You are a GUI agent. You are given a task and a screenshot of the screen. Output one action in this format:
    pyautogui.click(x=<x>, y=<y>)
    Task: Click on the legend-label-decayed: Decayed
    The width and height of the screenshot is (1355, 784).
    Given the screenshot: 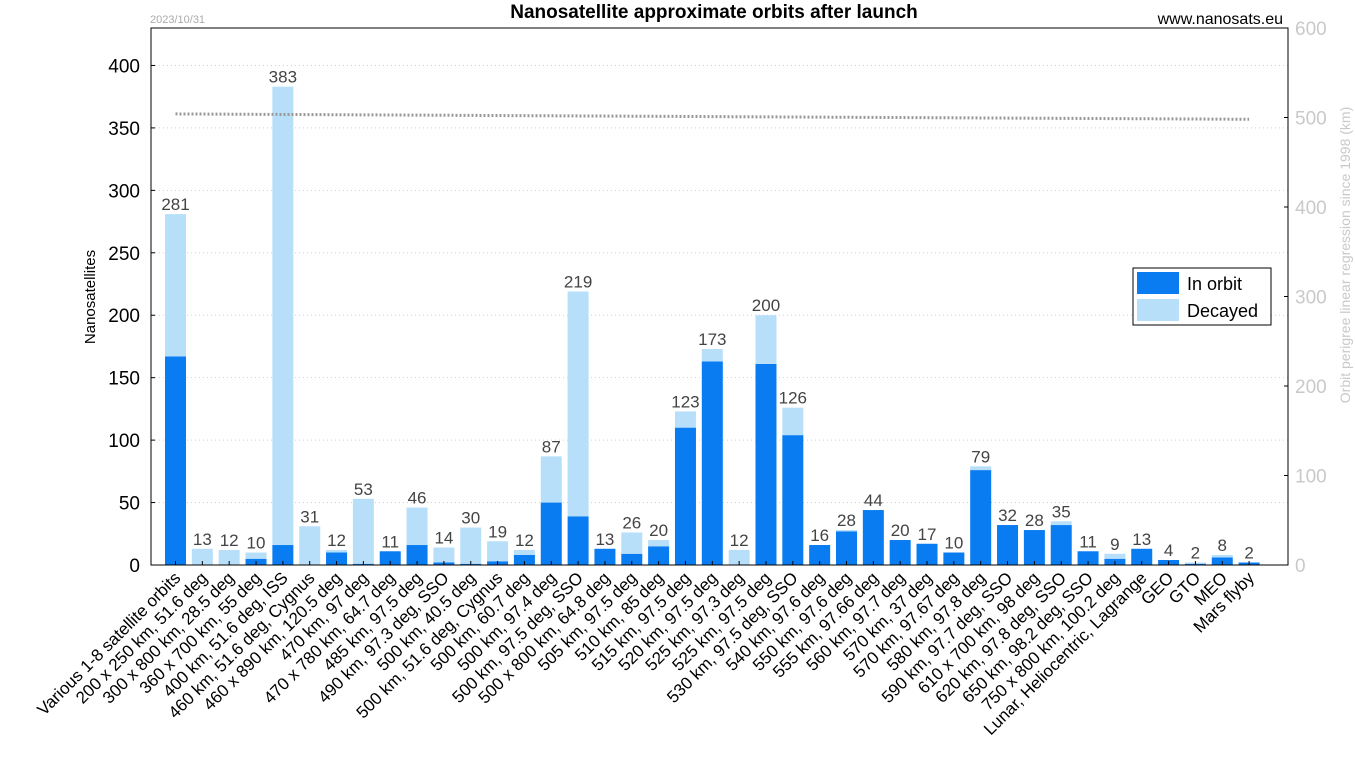 What is the action you would take?
    pyautogui.click(x=1222, y=311)
    